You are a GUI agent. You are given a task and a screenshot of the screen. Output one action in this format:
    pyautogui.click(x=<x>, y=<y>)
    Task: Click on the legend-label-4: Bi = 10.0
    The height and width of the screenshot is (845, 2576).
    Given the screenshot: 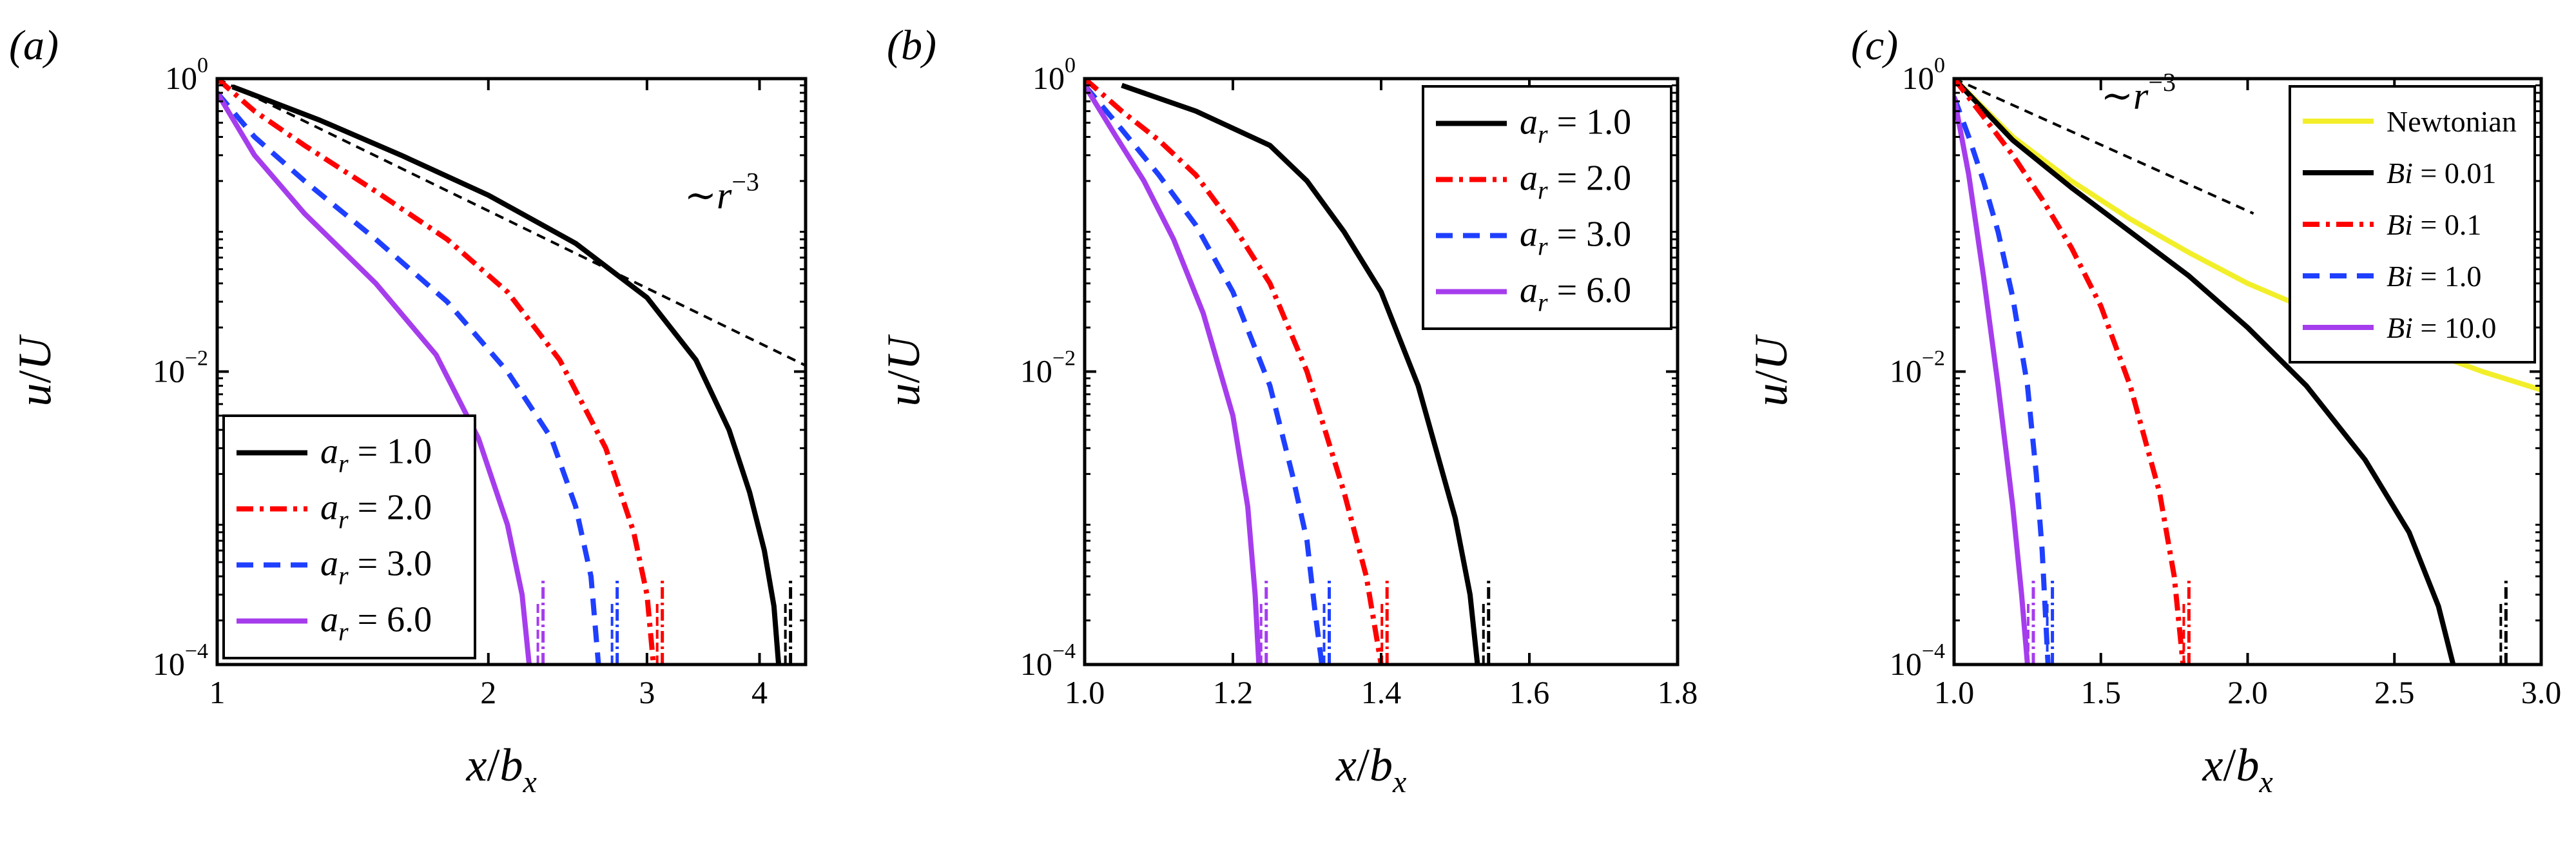 What is the action you would take?
    pyautogui.click(x=2441, y=327)
    